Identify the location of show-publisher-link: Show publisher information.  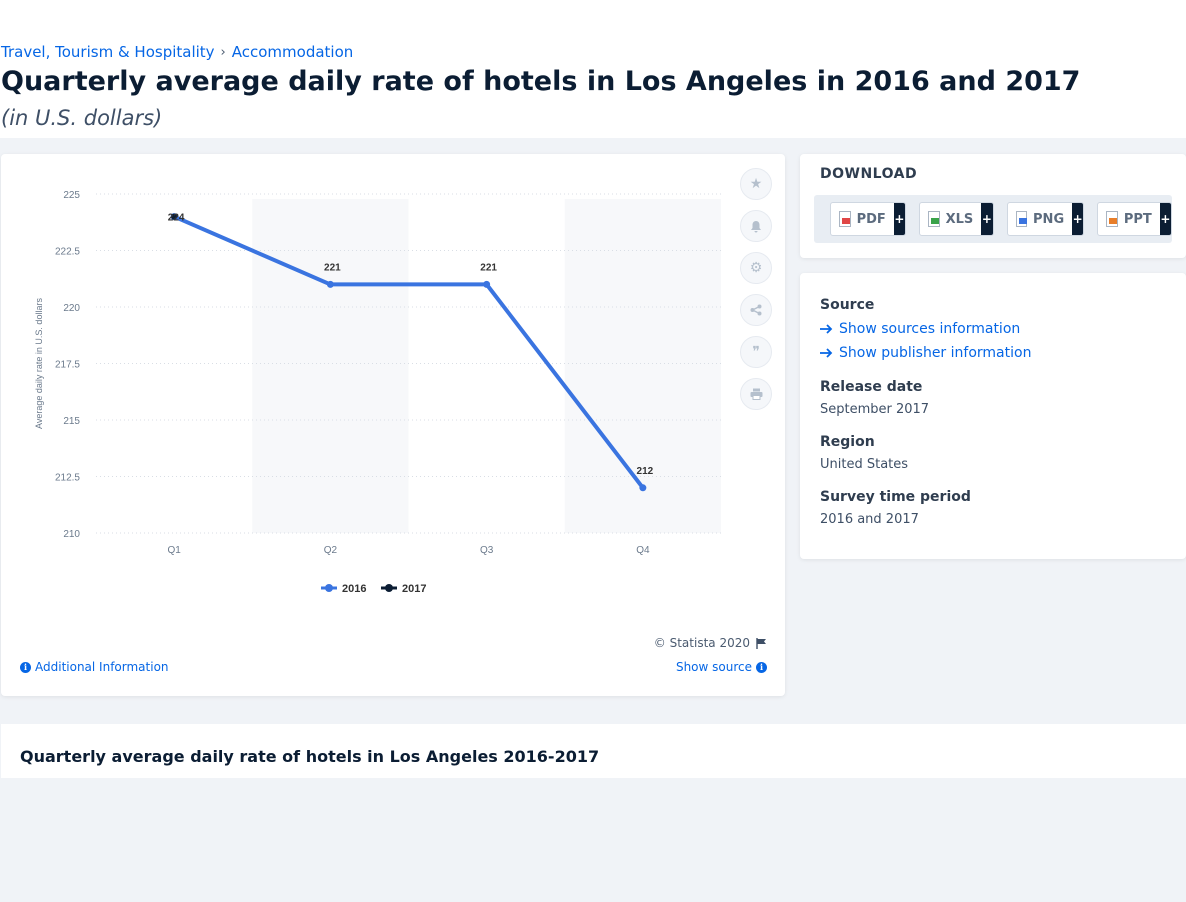
(925, 353).